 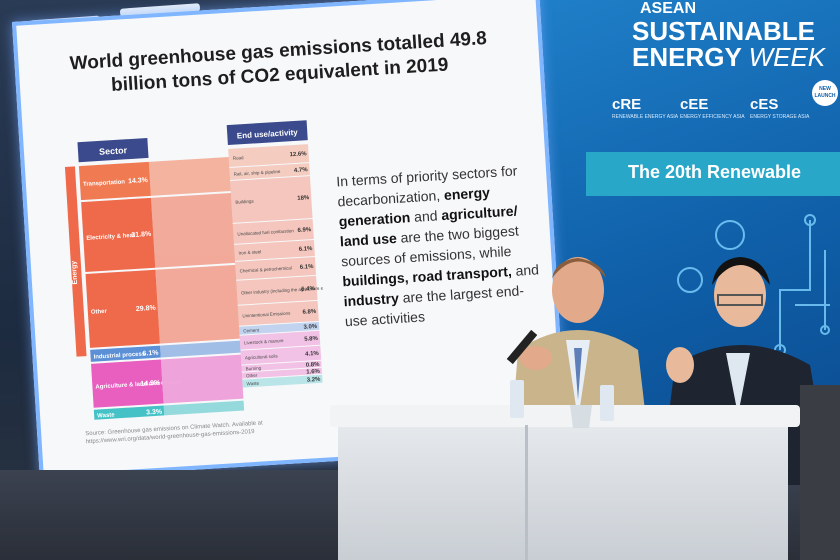 I want to click on enduse-value: 1.6%, so click(x=313, y=372).